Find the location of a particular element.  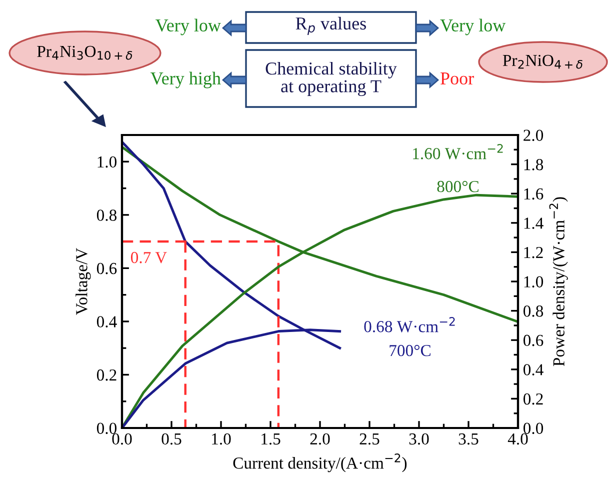

text: Pr$_{4}$Ni$_{3}$O$_{10+δ}$ is located at coordinates (84, 53).